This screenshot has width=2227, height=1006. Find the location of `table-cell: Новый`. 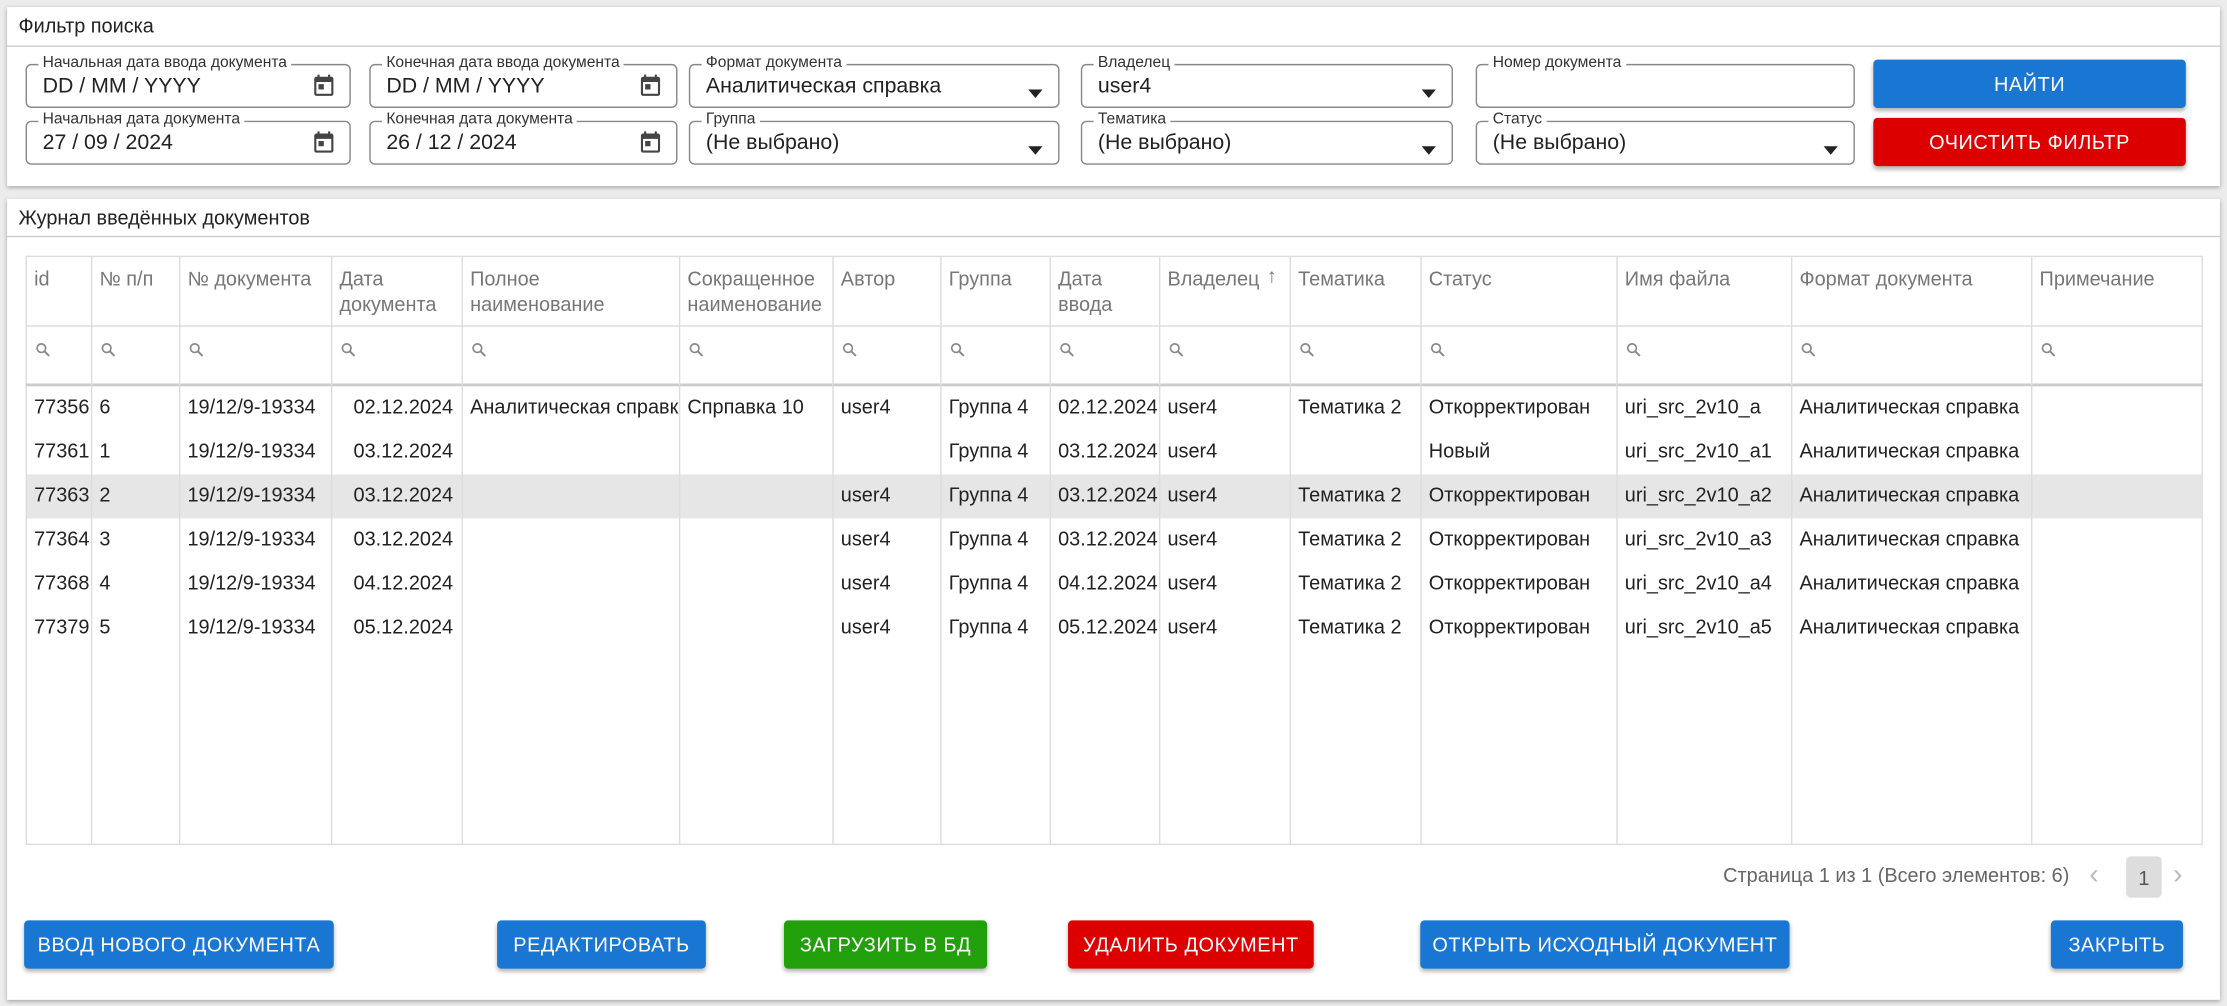

table-cell: Новый is located at coordinates (1518, 451).